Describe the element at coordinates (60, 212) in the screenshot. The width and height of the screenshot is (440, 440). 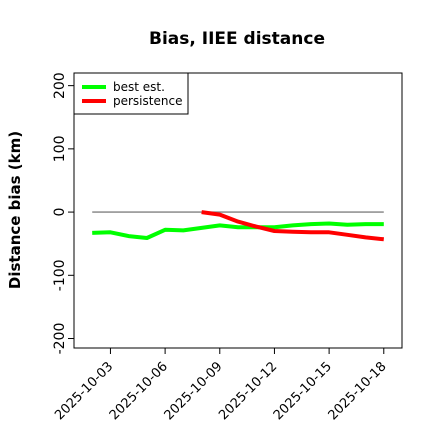
I see `y-tick-label: 0` at that location.